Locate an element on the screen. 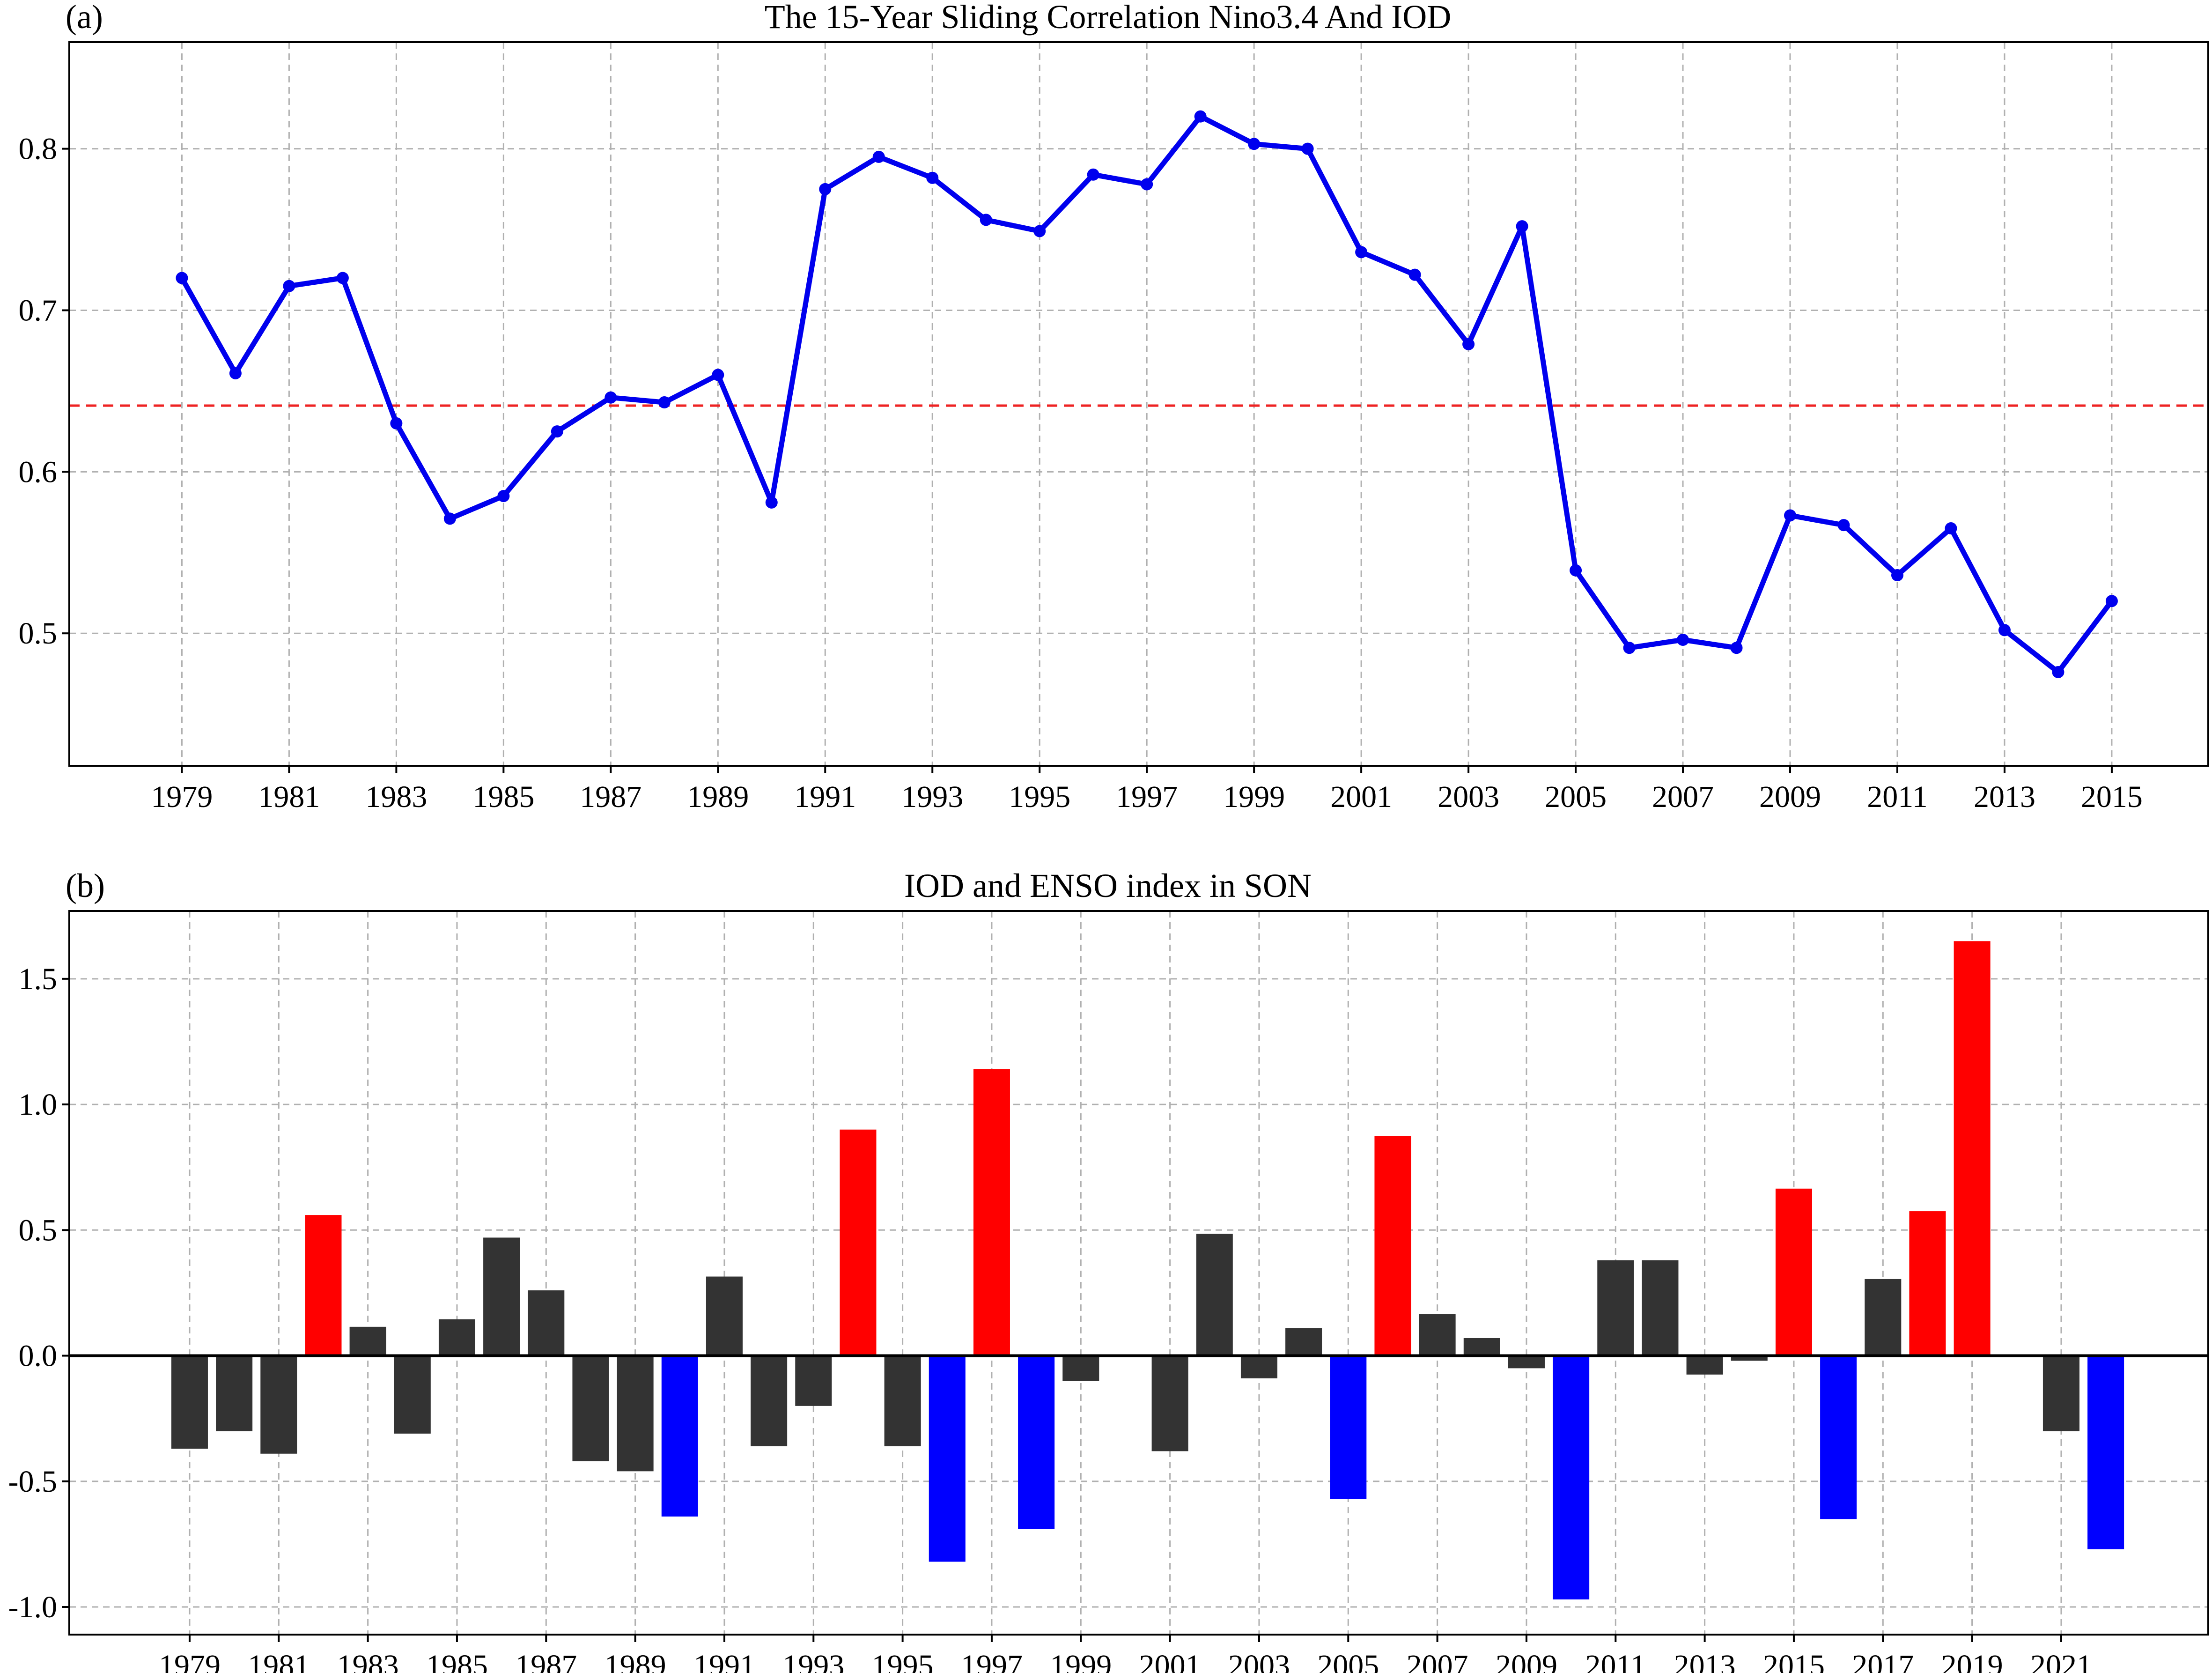  y-tick-label: 1.0 is located at coordinates (38, 1105).